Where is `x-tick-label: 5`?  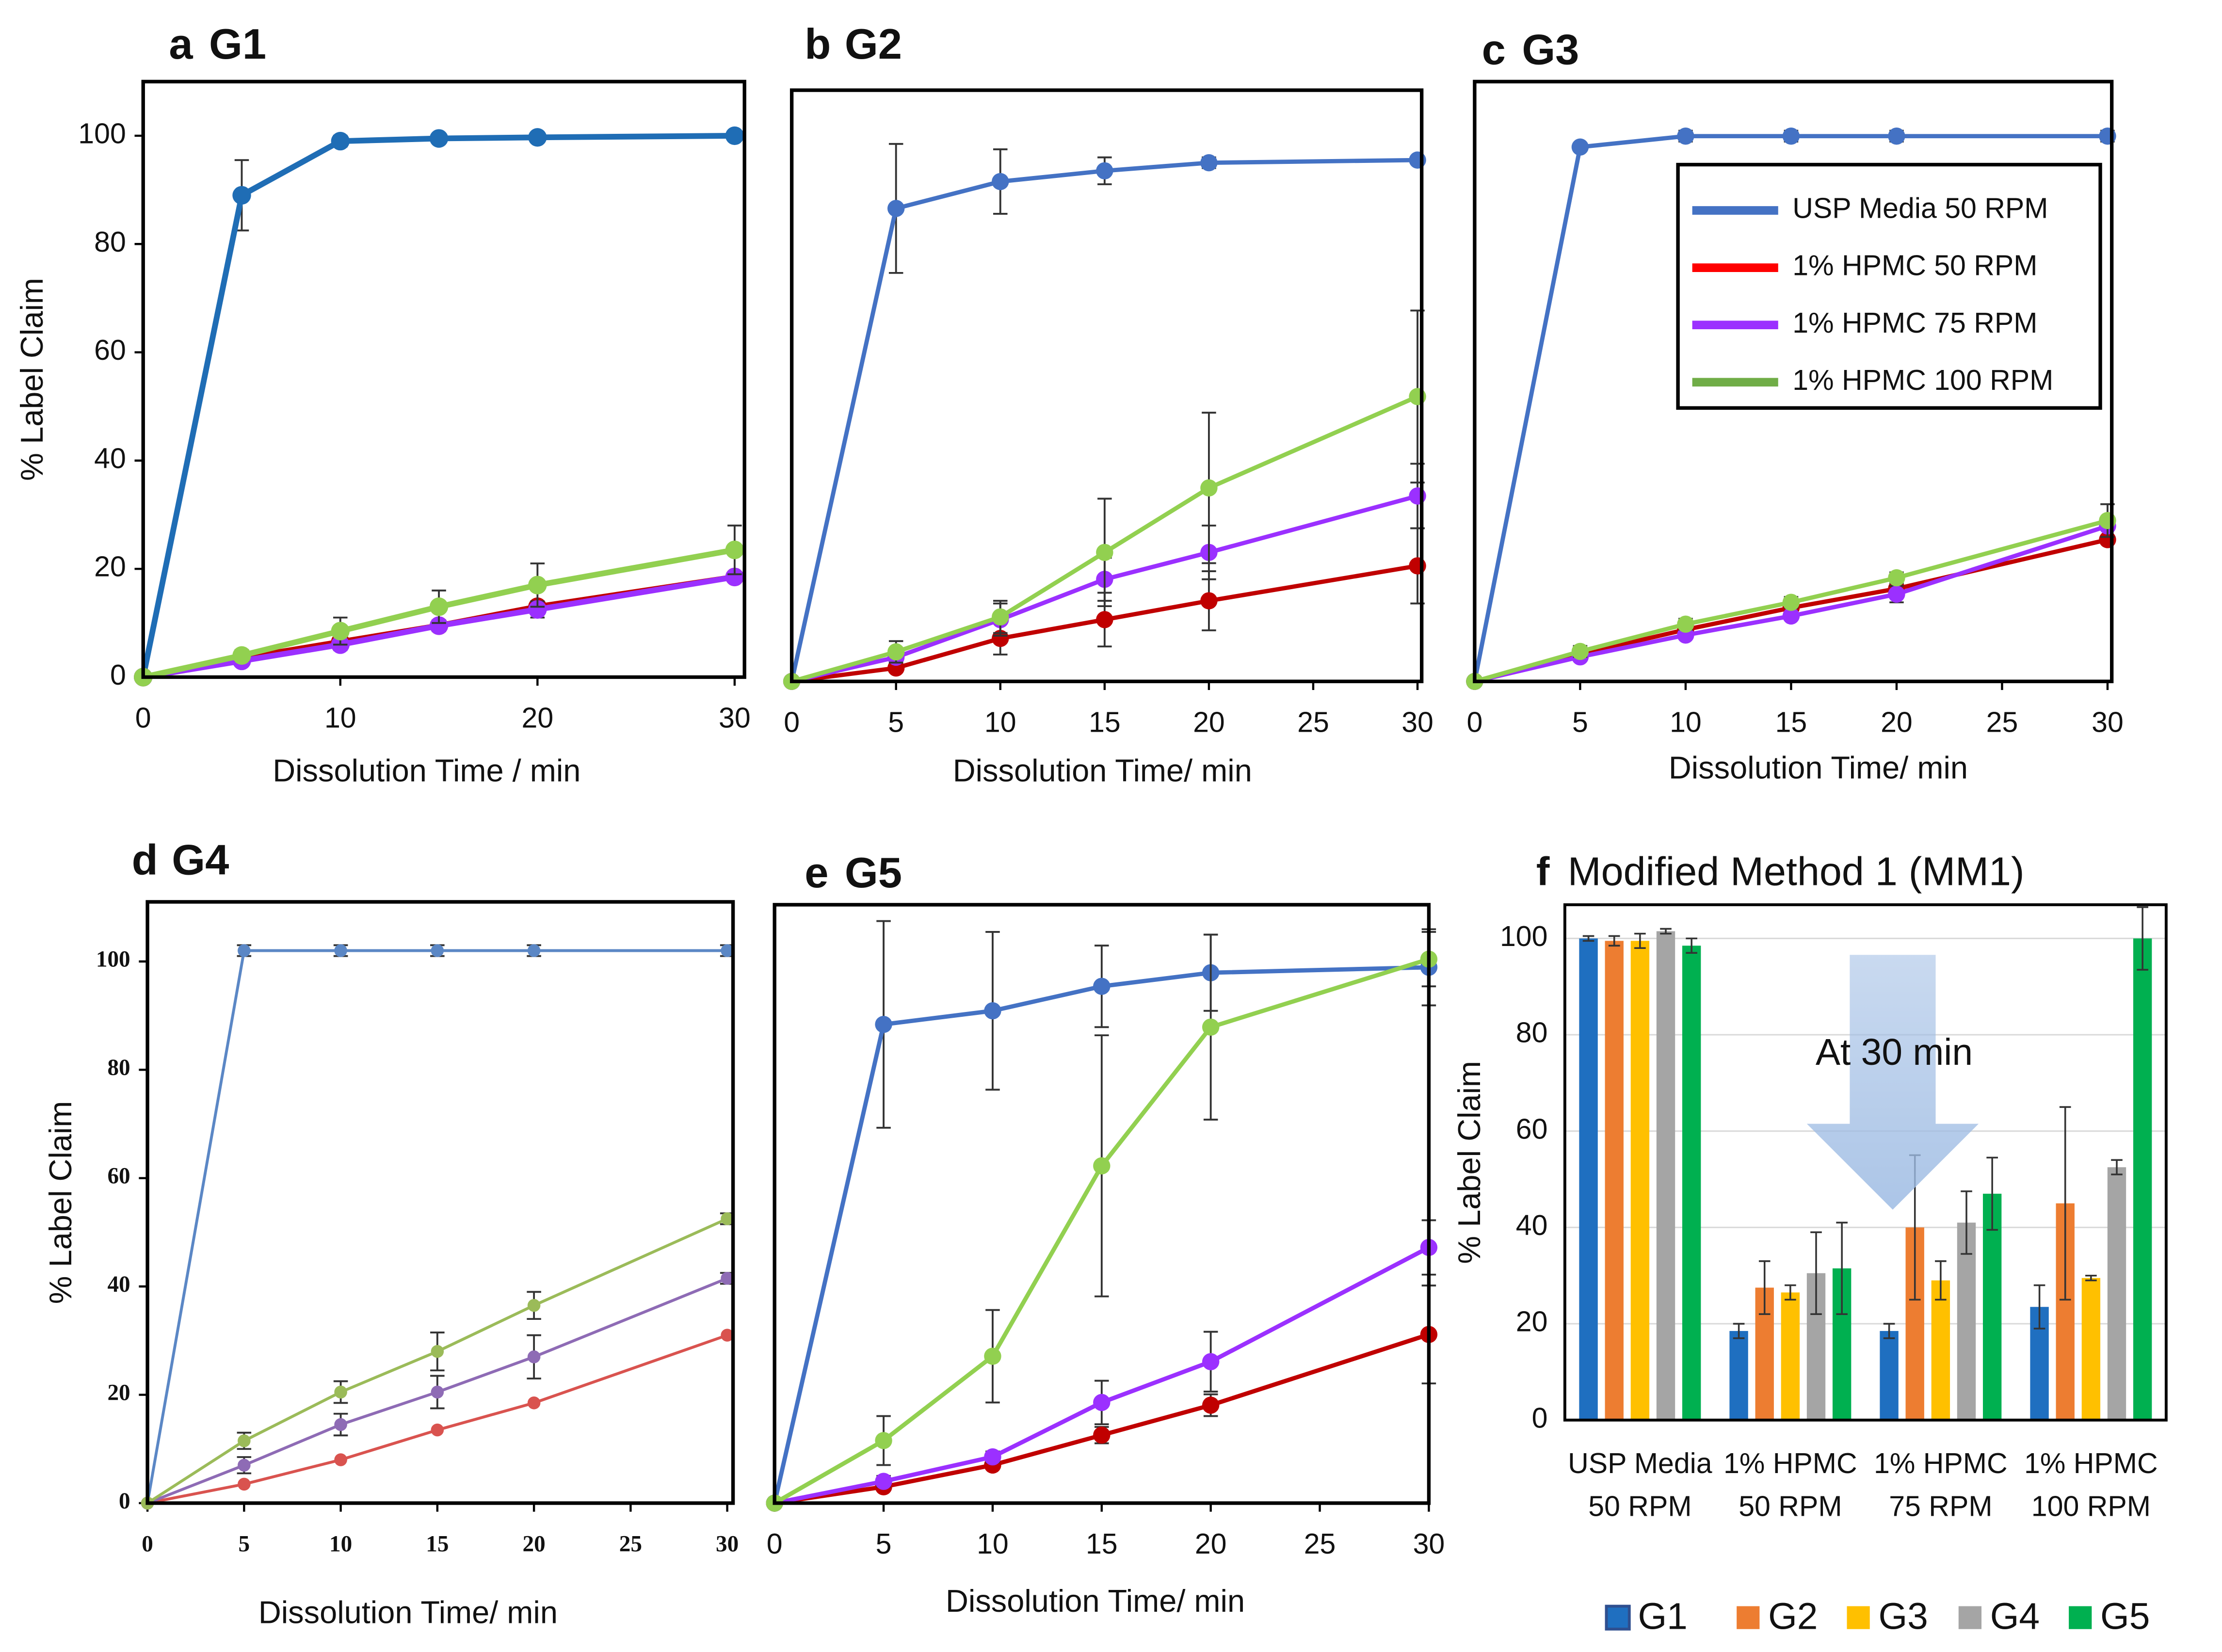 x-tick-label: 5 is located at coordinates (884, 1544).